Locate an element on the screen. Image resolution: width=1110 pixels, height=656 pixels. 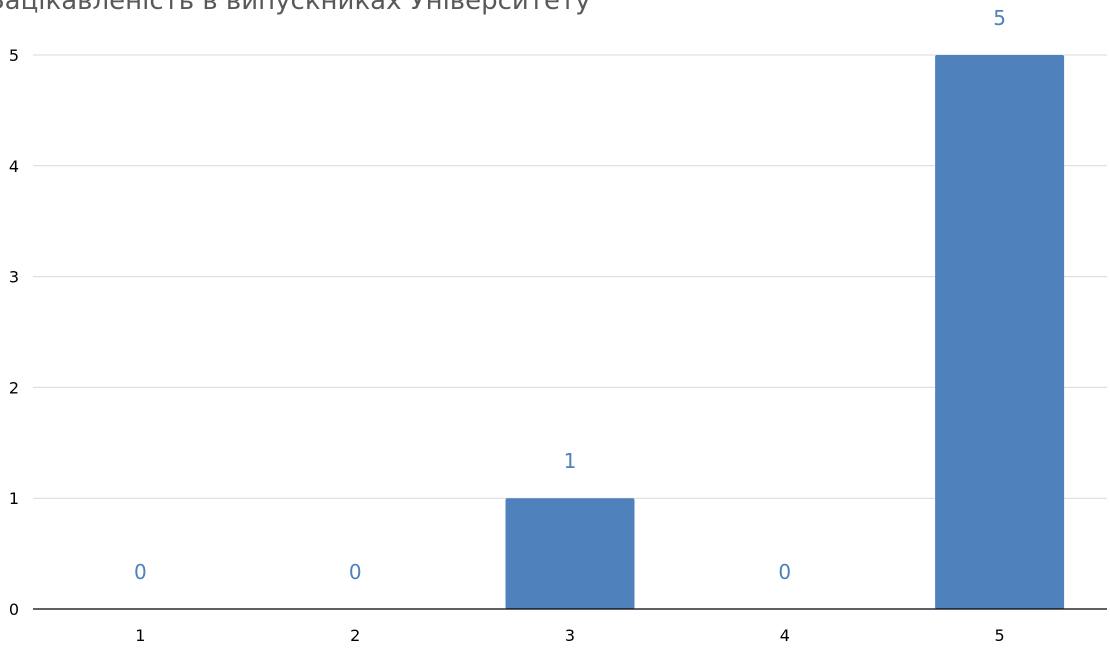
y-tick-label: 2 is located at coordinates (14, 387).